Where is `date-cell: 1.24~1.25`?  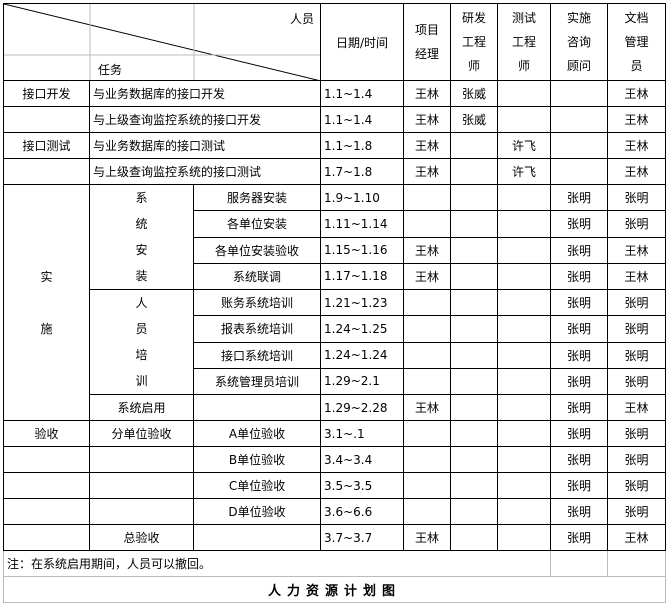
date-cell: 1.24~1.25 is located at coordinates (362, 329).